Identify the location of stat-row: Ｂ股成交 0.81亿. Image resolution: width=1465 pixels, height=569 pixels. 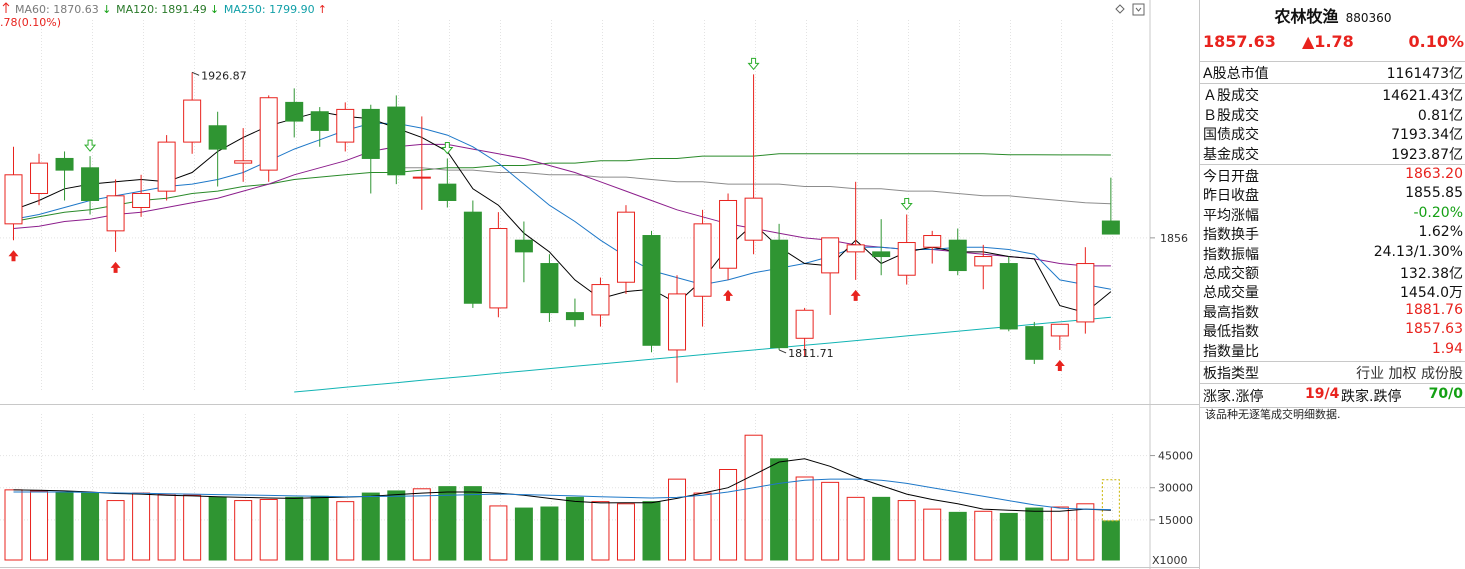
(1333, 114).